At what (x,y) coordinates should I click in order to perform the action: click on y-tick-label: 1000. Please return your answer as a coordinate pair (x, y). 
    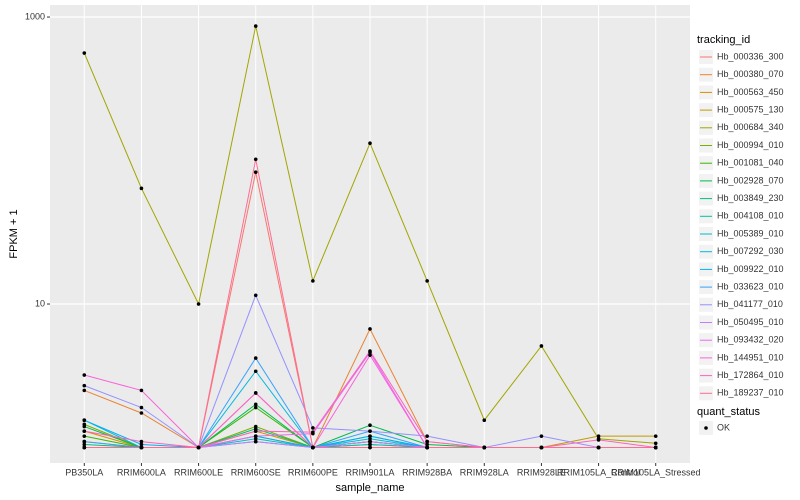
    Looking at the image, I should click on (35, 16).